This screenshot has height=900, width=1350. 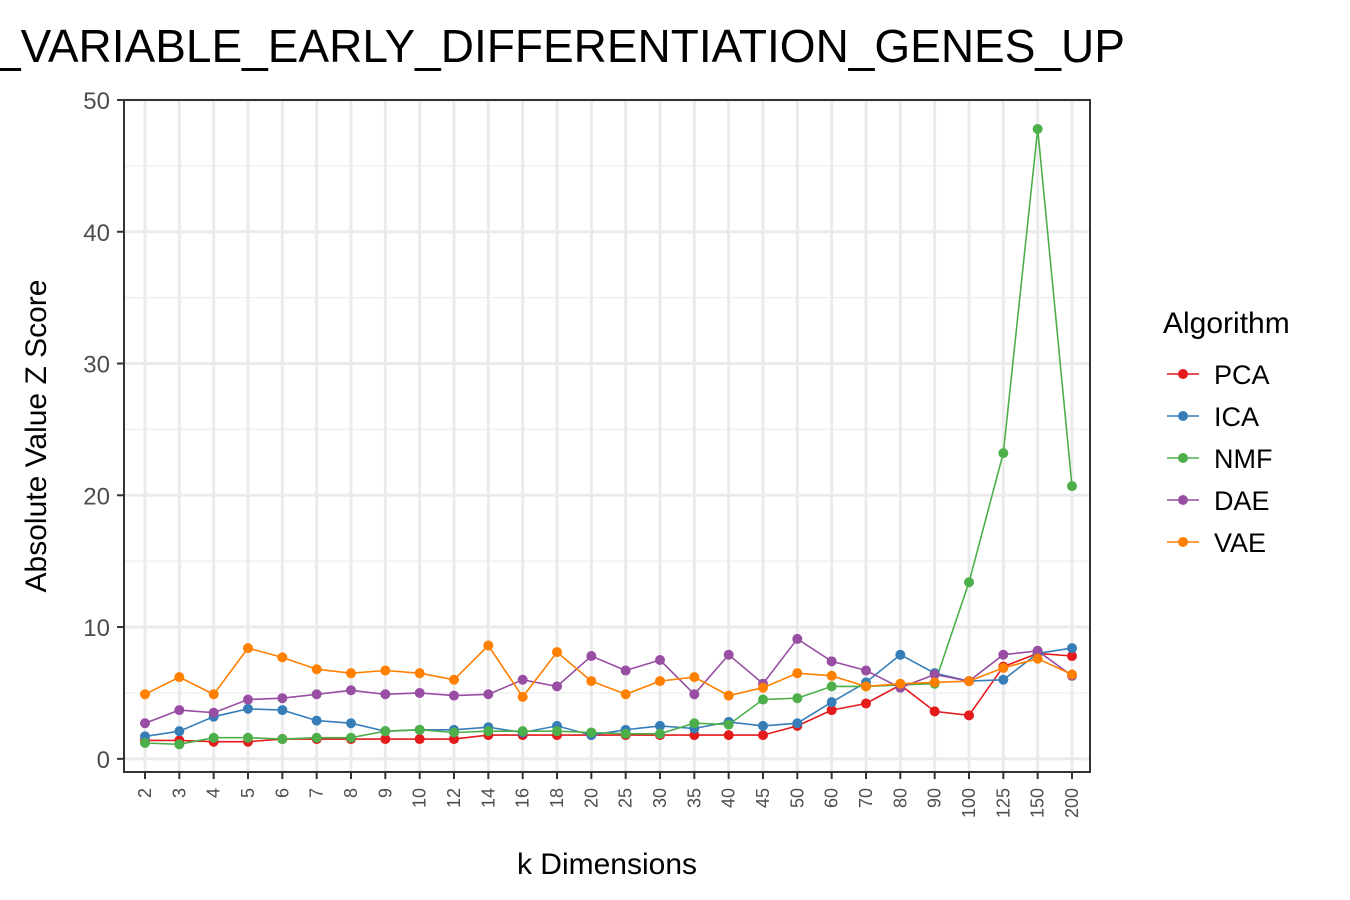 What do you see at coordinates (562, 46) in the screenshot?
I see `chart-title: _VARIABLE_EARLY_DIFFERENTIATION_GENES_UP` at bounding box center [562, 46].